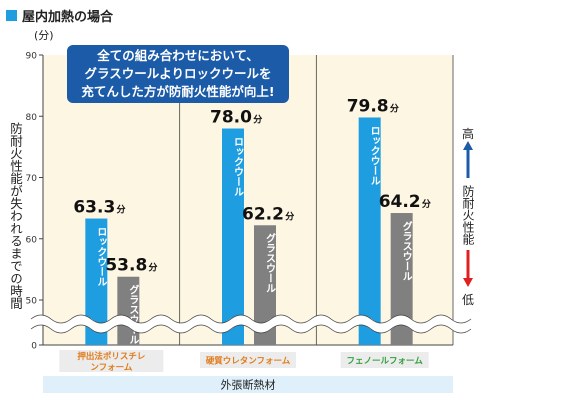 Image resolution: width=579 pixels, height=408 pixels. I want to click on callout-line-1: 全ての組み合わせにおいて、, so click(178, 55).